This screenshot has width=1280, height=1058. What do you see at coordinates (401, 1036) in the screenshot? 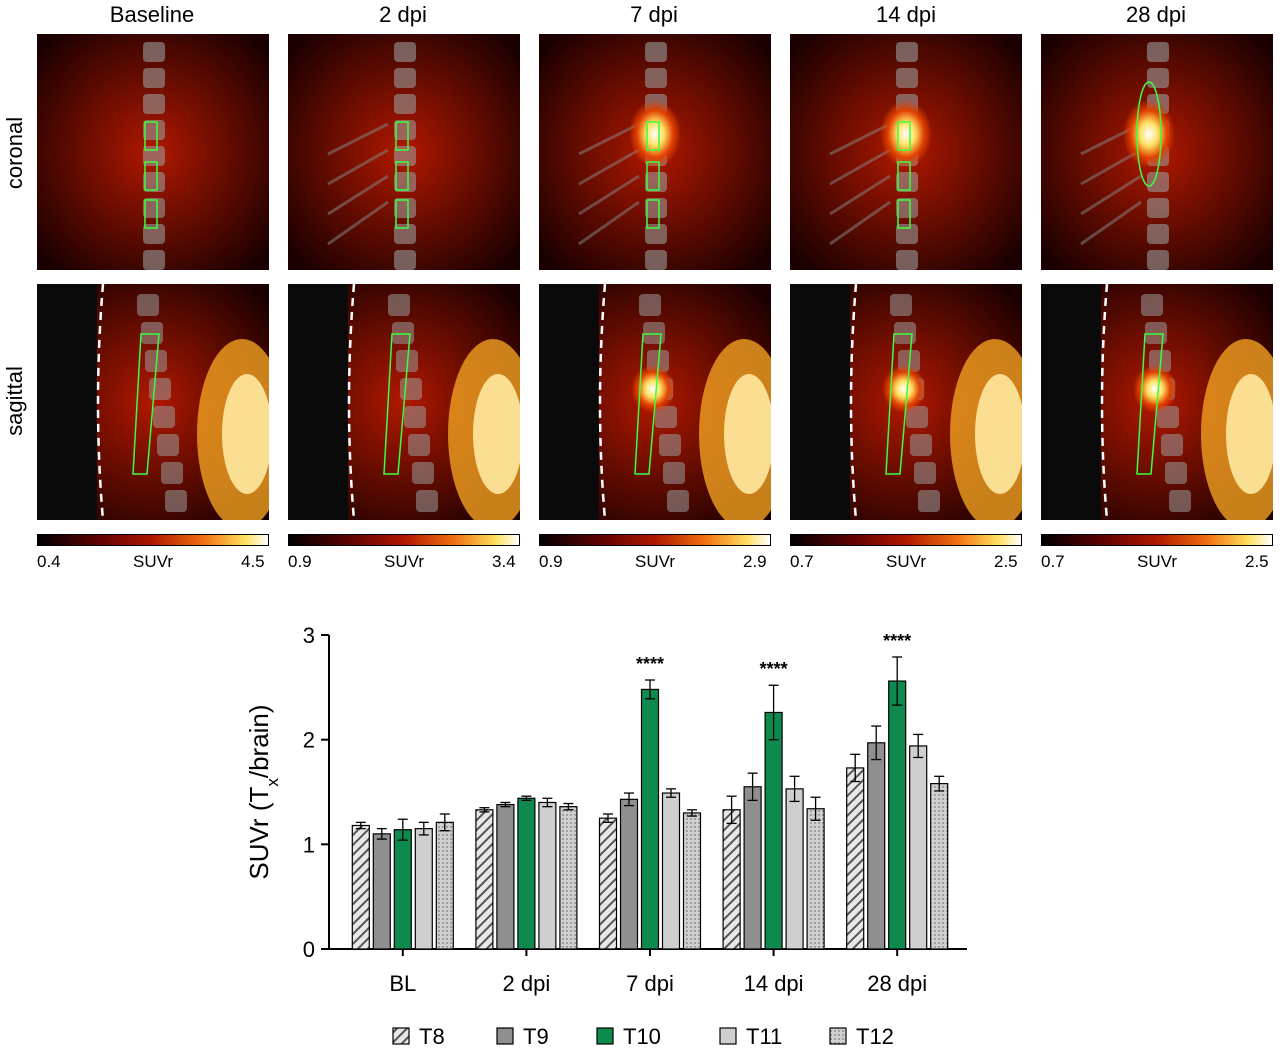
I see `legend-swatch-T8` at bounding box center [401, 1036].